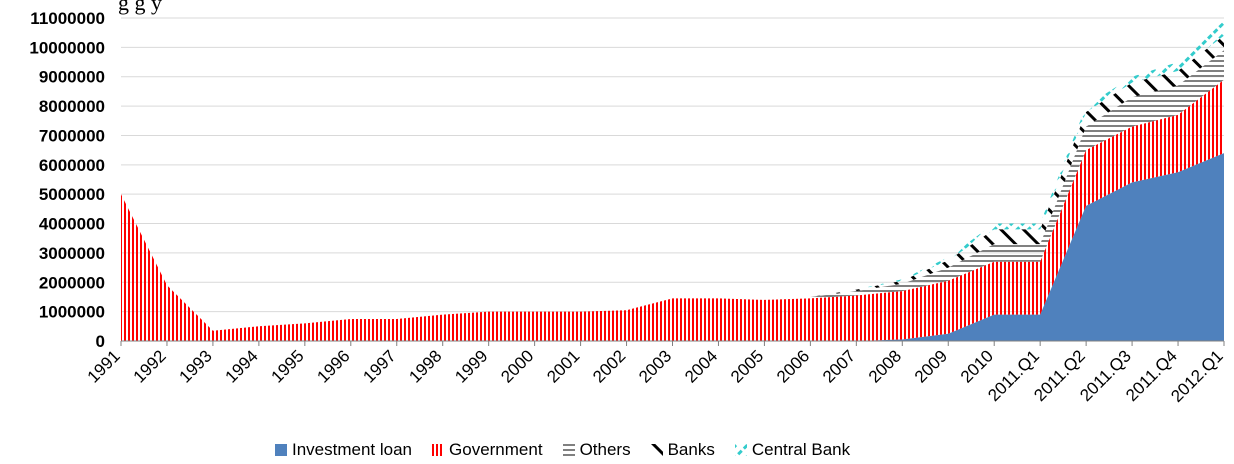  What do you see at coordinates (747, 366) in the screenshot?
I see `x-tick-label: 2005` at bounding box center [747, 366].